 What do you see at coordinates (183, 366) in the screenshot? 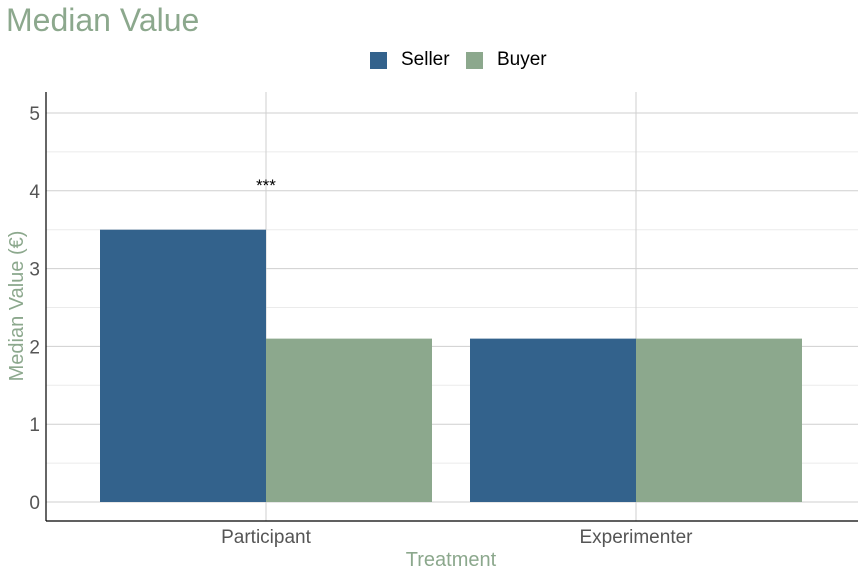
I see `bar-seller-participant` at bounding box center [183, 366].